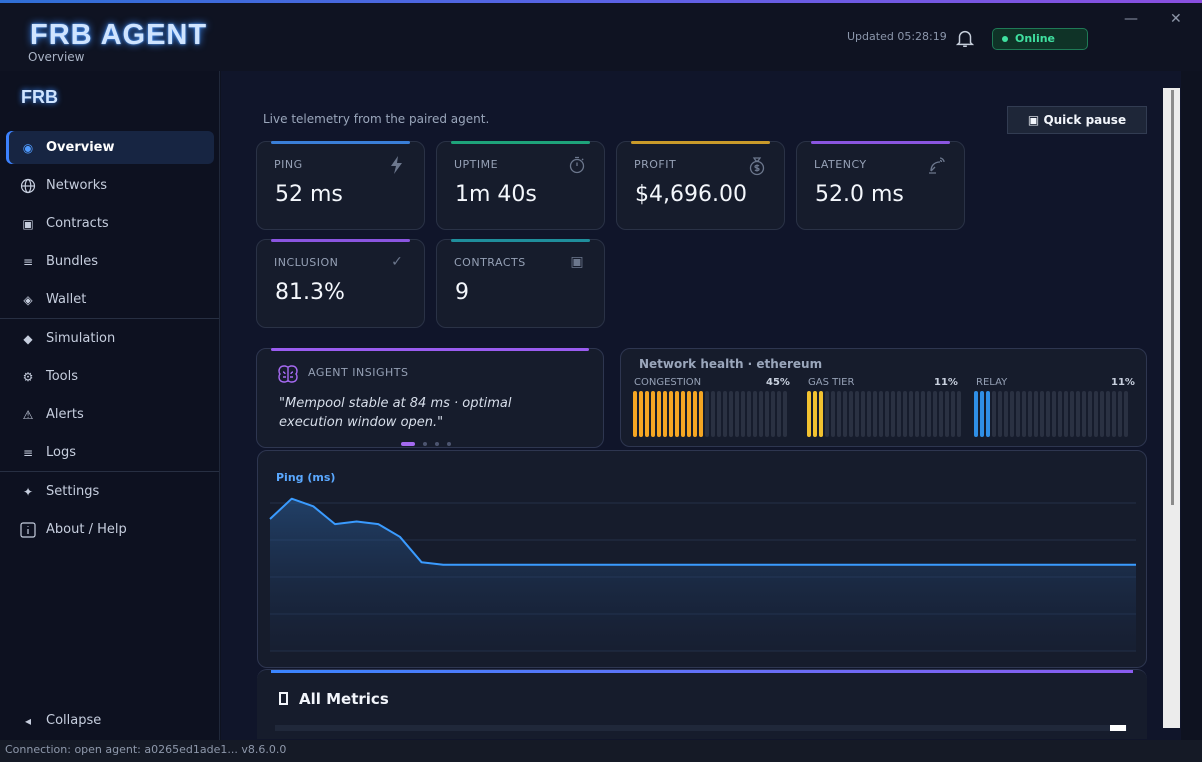 Image resolution: width=1202 pixels, height=762 pixels. What do you see at coordinates (376, 119) in the screenshot?
I see `page-subtitle: Live telemetry from the paired agent.` at bounding box center [376, 119].